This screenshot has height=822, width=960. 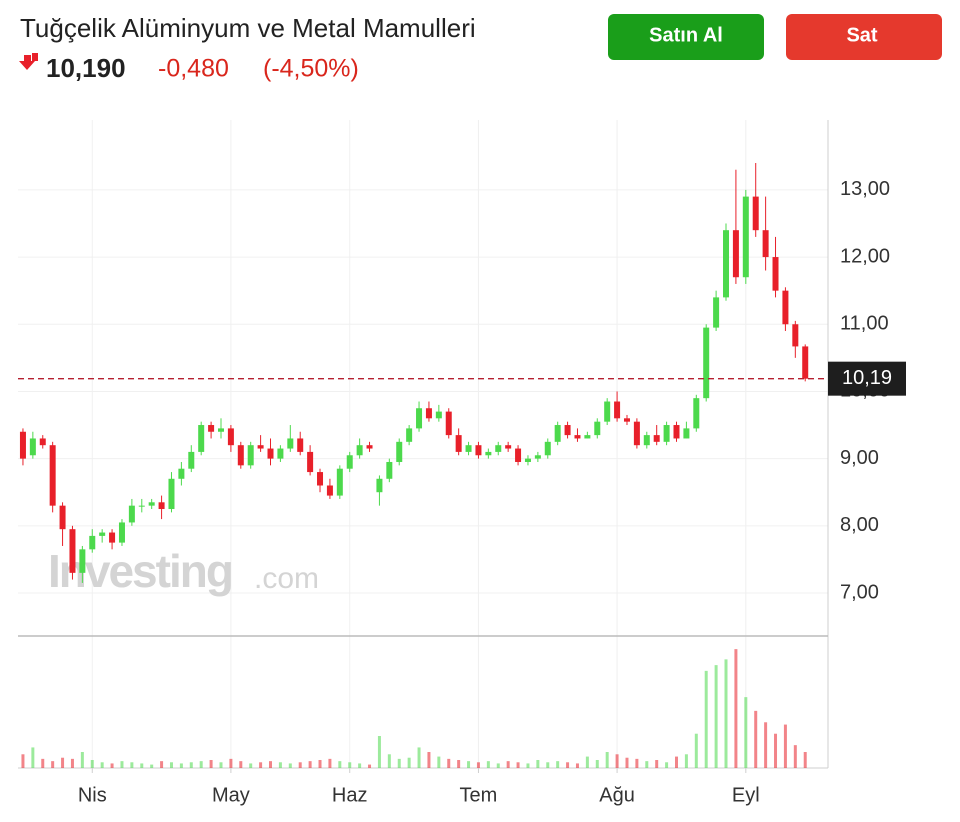 What do you see at coordinates (248, 28) in the screenshot?
I see `stock-title: Tuğçelik Alüminyum ve Metal Mamulleri` at bounding box center [248, 28].